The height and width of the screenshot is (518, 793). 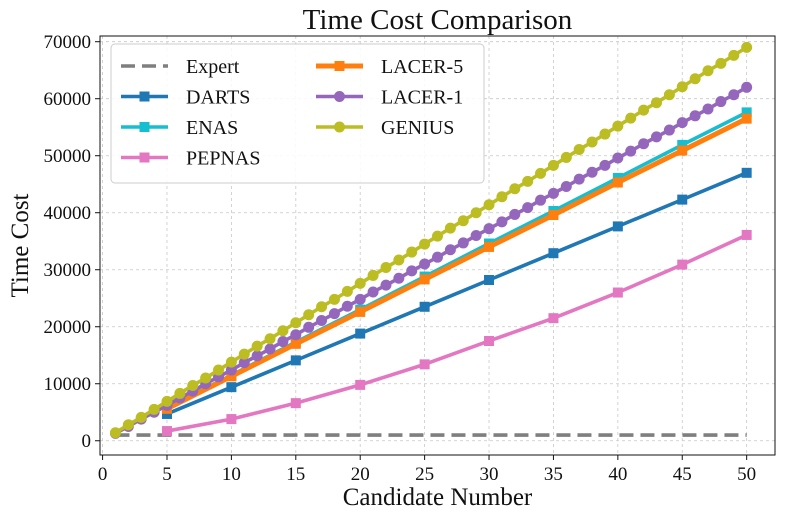 What do you see at coordinates (489, 474) in the screenshot?
I see `x-tick-label: 30` at bounding box center [489, 474].